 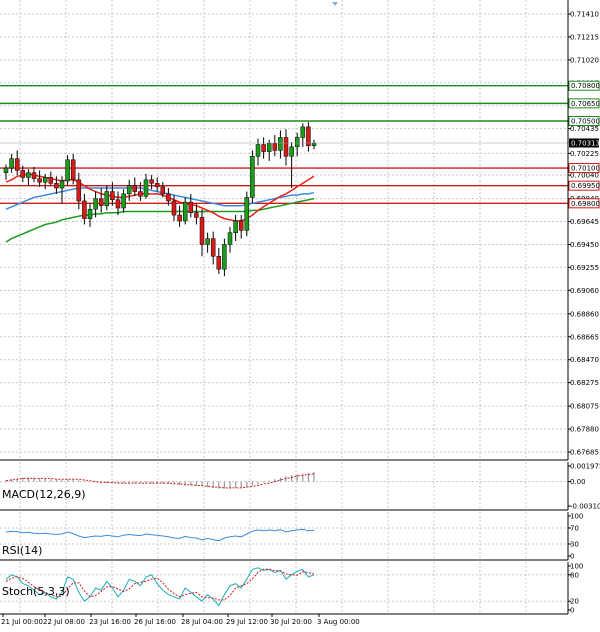 I want to click on macd-grid, so click(x=284, y=486).